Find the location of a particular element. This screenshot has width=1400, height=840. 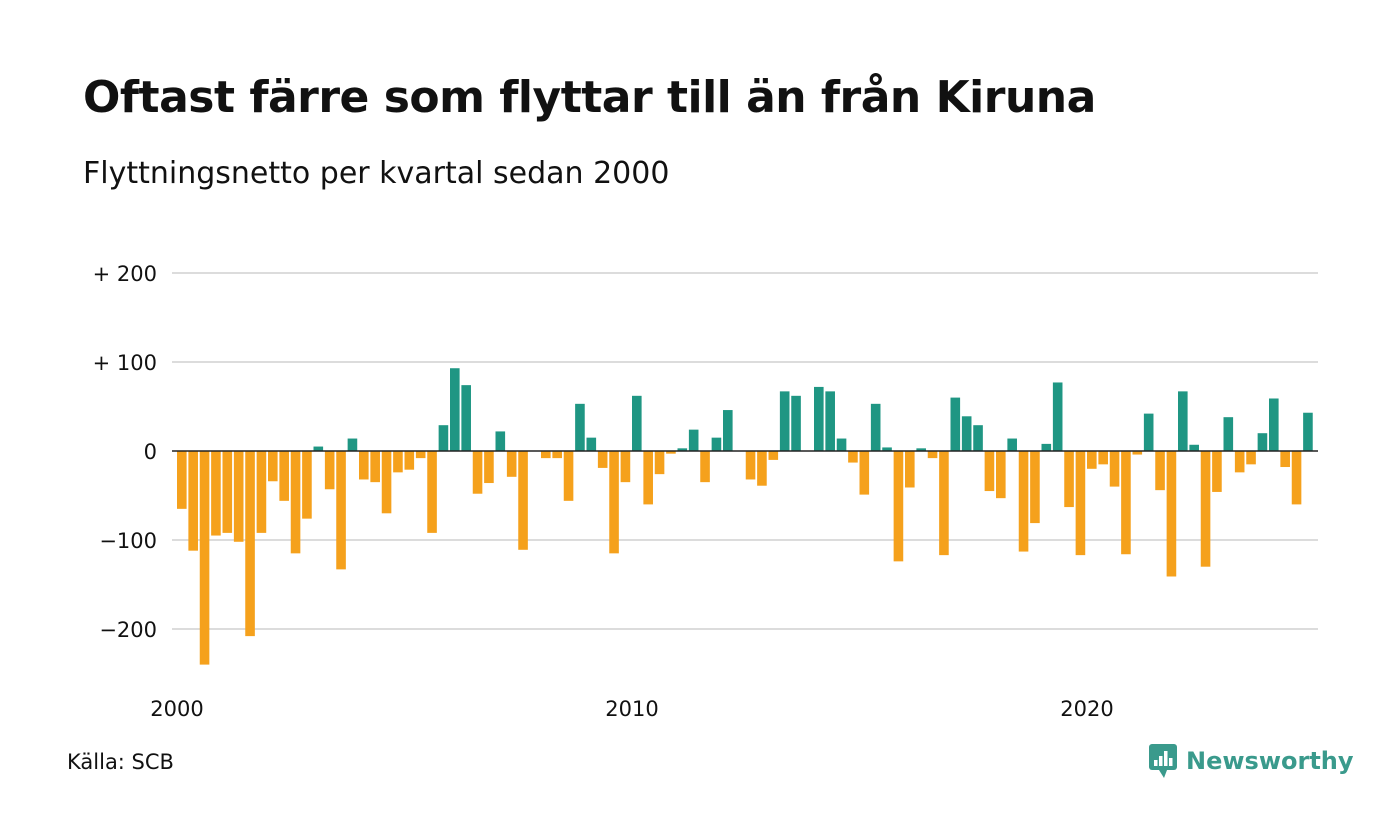

y-tick-label: −100 is located at coordinates (128, 541).